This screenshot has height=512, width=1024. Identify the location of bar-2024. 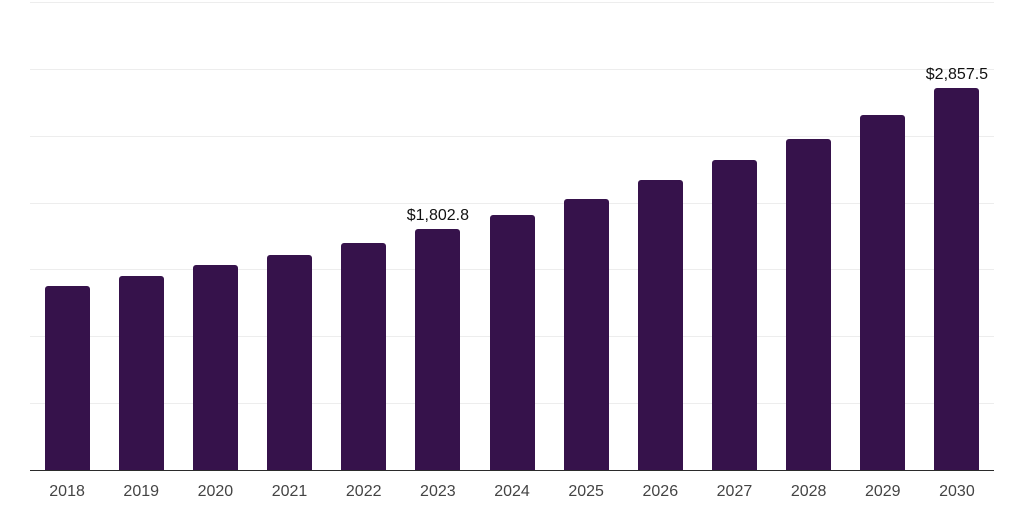
(512, 342).